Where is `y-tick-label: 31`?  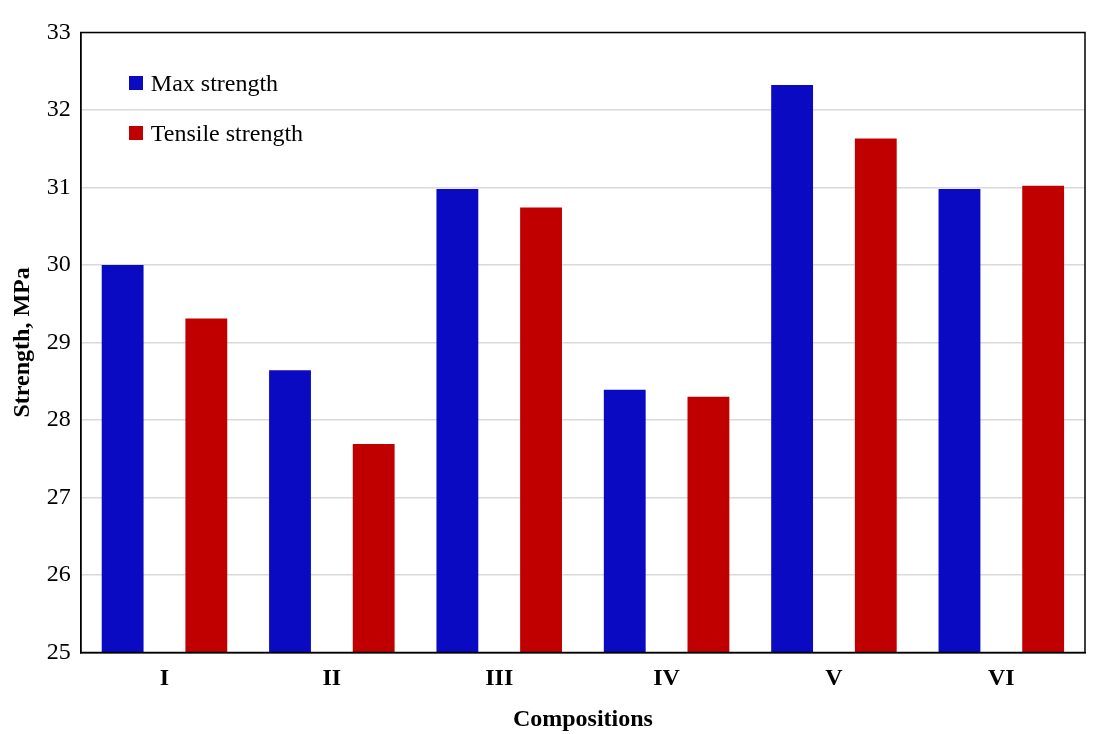 y-tick-label: 31 is located at coordinates (58, 185).